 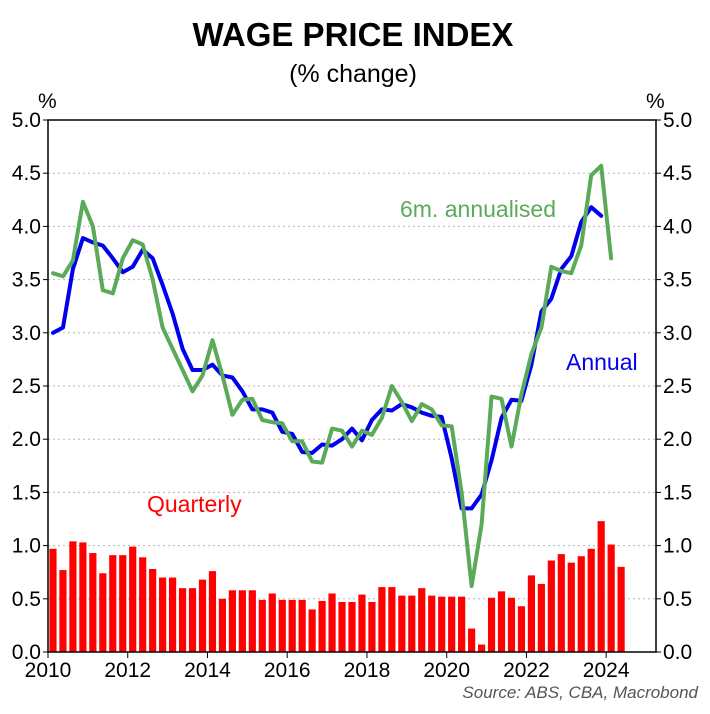 I want to click on y-tick-label-left: 1.0, so click(x=26, y=546).